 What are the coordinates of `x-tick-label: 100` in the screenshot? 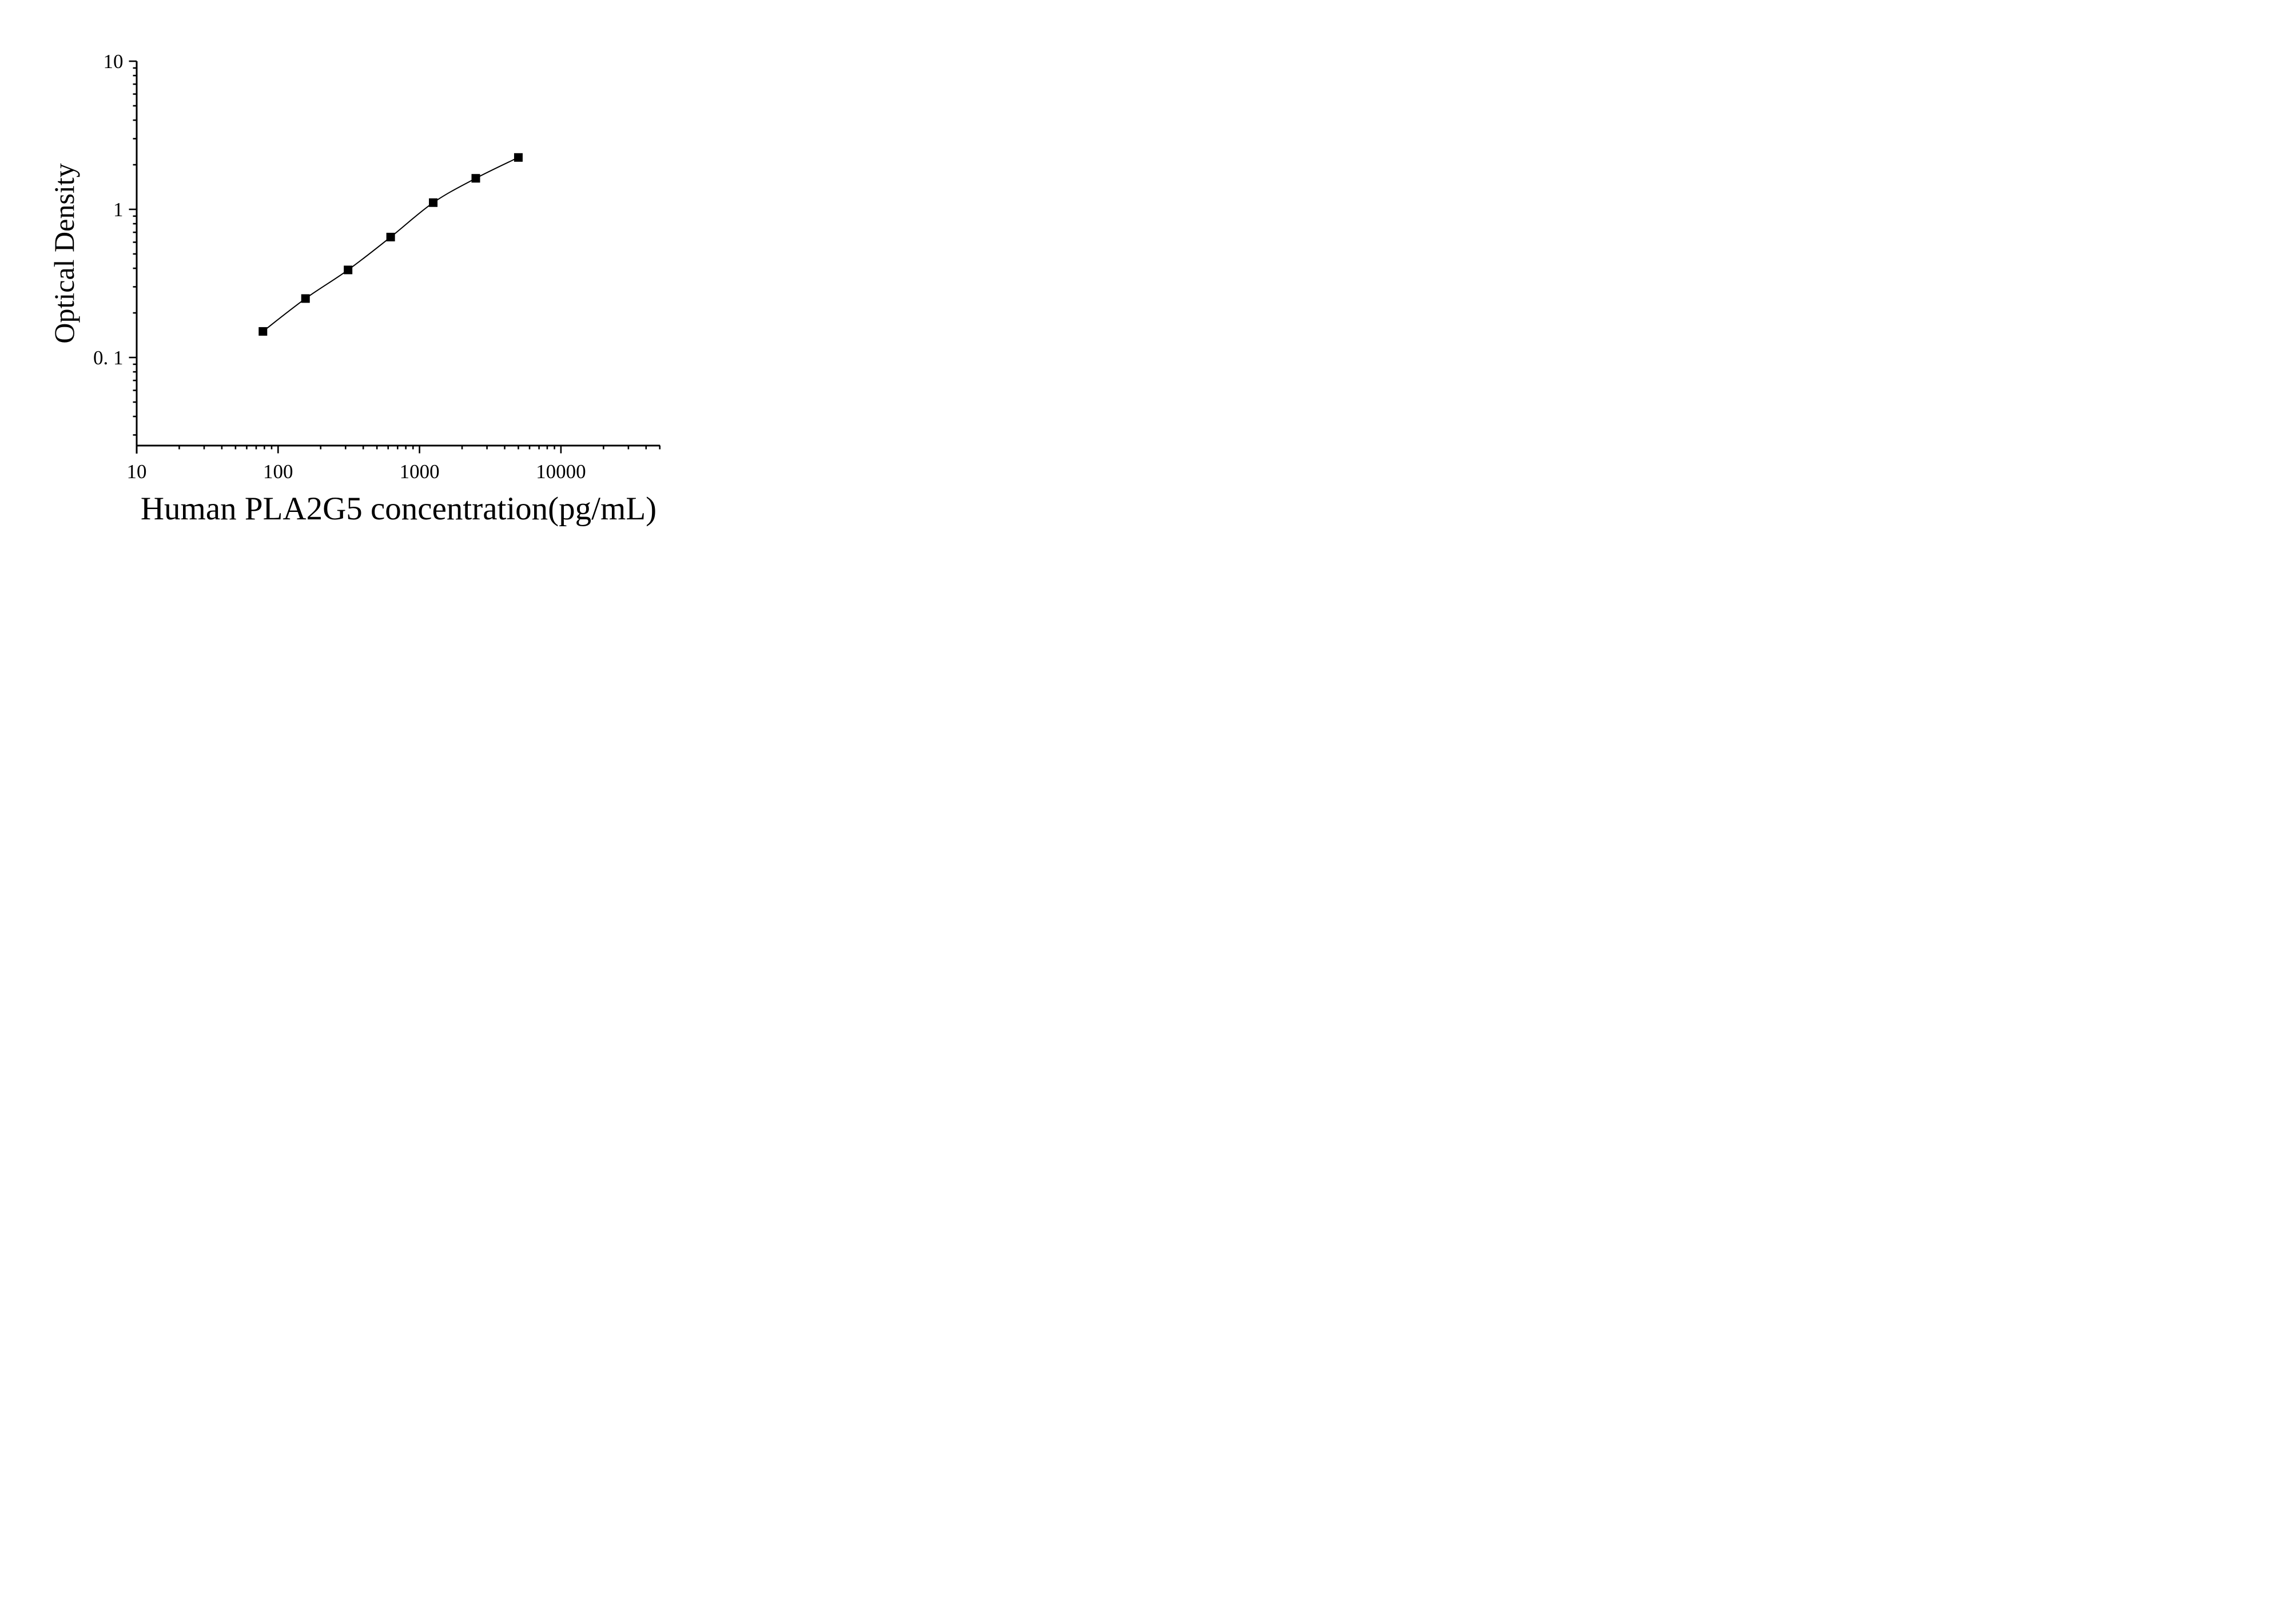 It's located at (278, 471).